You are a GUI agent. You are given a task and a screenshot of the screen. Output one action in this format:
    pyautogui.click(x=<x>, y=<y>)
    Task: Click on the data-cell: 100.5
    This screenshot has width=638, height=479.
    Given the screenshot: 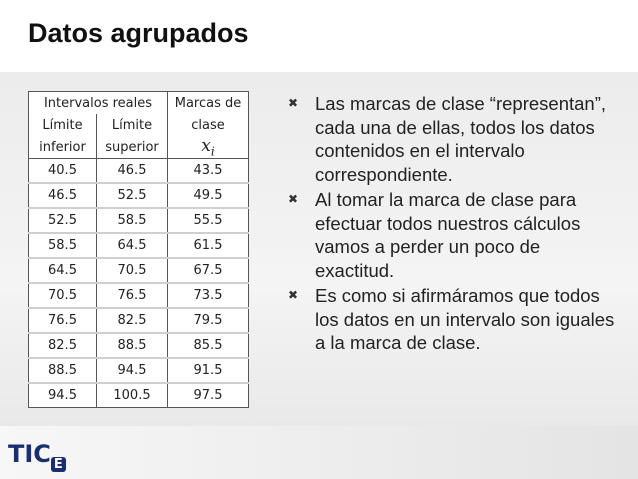 What is the action you would take?
    pyautogui.click(x=132, y=395)
    